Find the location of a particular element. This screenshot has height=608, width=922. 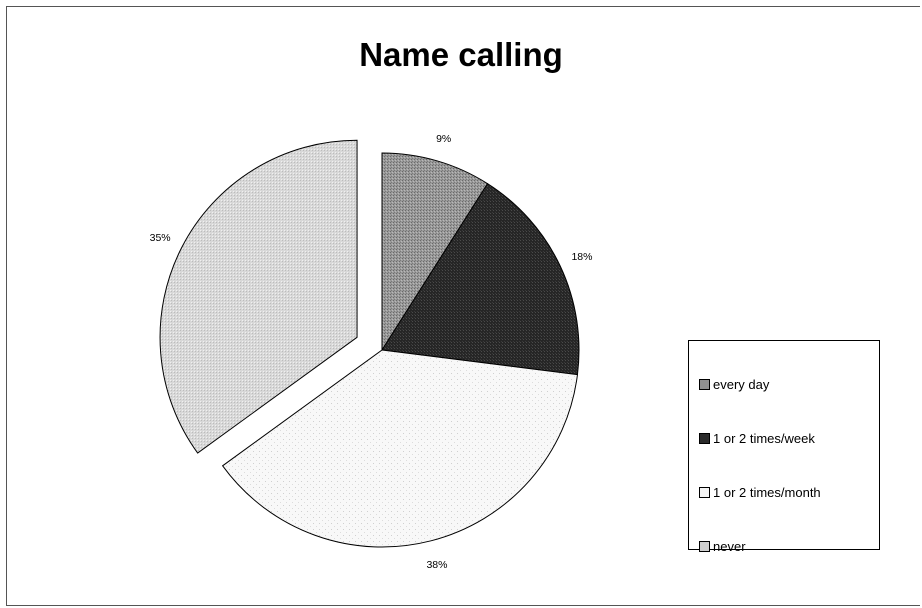

legend-item-1: every day is located at coordinates (789, 384).